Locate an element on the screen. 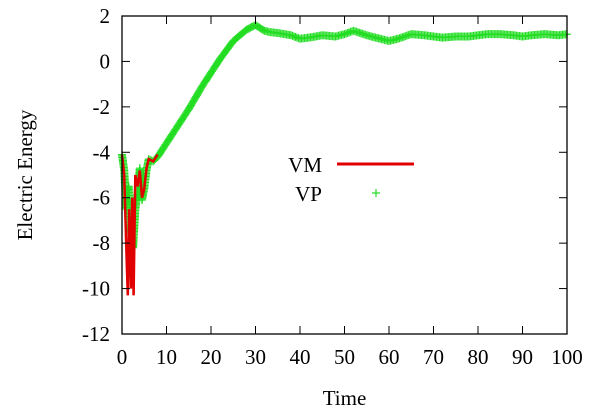 The height and width of the screenshot is (413, 592). legend-label-vm: VM is located at coordinates (305, 165).